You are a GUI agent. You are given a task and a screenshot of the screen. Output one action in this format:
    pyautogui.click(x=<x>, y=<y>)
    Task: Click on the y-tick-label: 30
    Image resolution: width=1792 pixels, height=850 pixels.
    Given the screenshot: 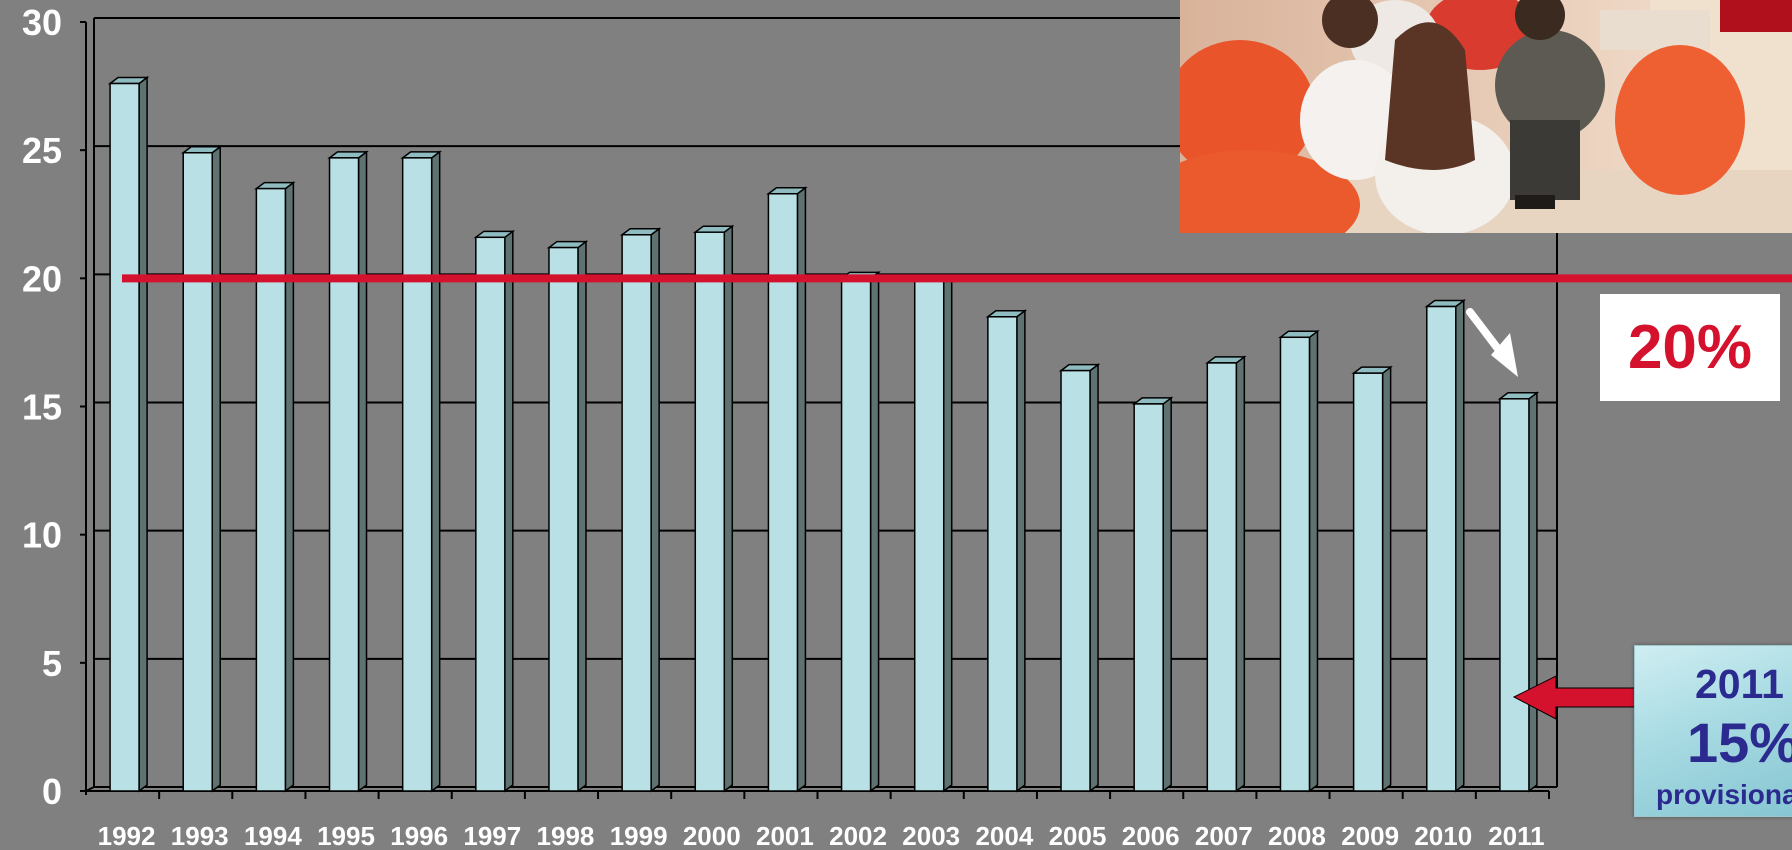 What is the action you would take?
    pyautogui.click(x=42, y=22)
    